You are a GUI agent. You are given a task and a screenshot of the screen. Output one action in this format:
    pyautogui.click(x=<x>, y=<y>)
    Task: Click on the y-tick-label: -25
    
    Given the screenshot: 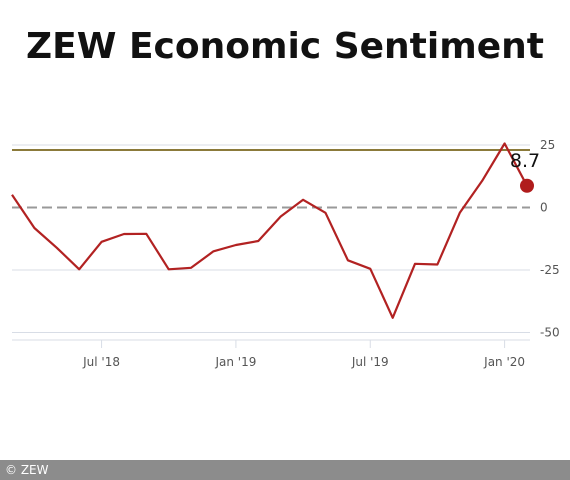 What is the action you would take?
    pyautogui.click(x=550, y=270)
    